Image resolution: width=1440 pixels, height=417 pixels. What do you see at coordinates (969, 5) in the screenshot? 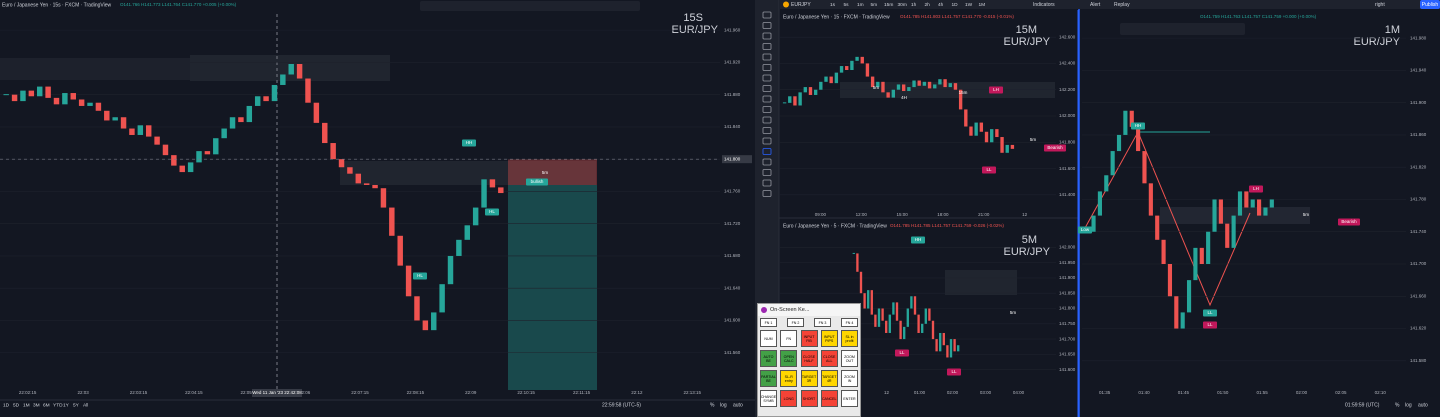
I see `timeframe-button: 1W` at bounding box center [969, 5].